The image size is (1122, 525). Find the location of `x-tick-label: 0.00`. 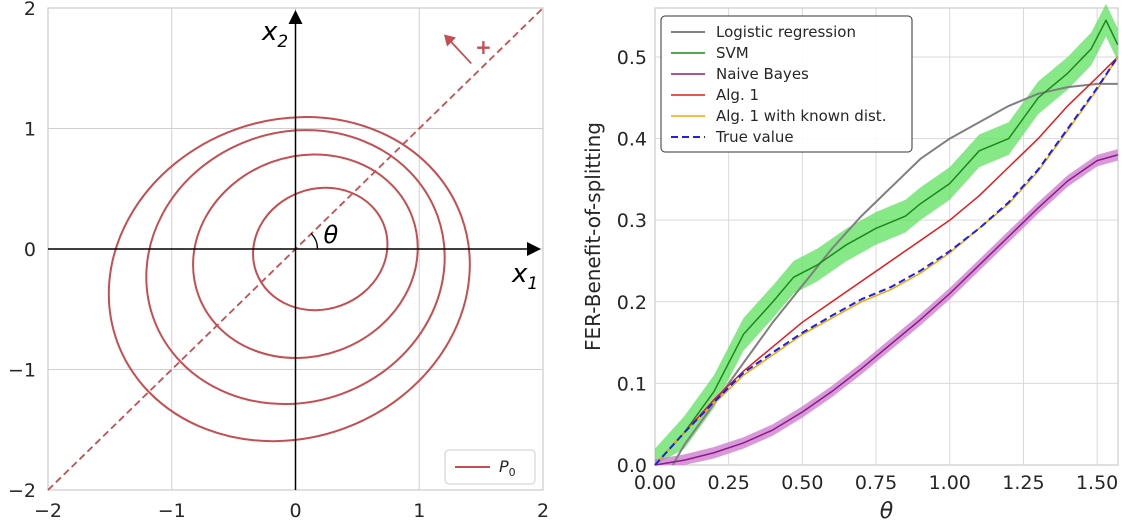

x-tick-label: 0.00 is located at coordinates (655, 483).